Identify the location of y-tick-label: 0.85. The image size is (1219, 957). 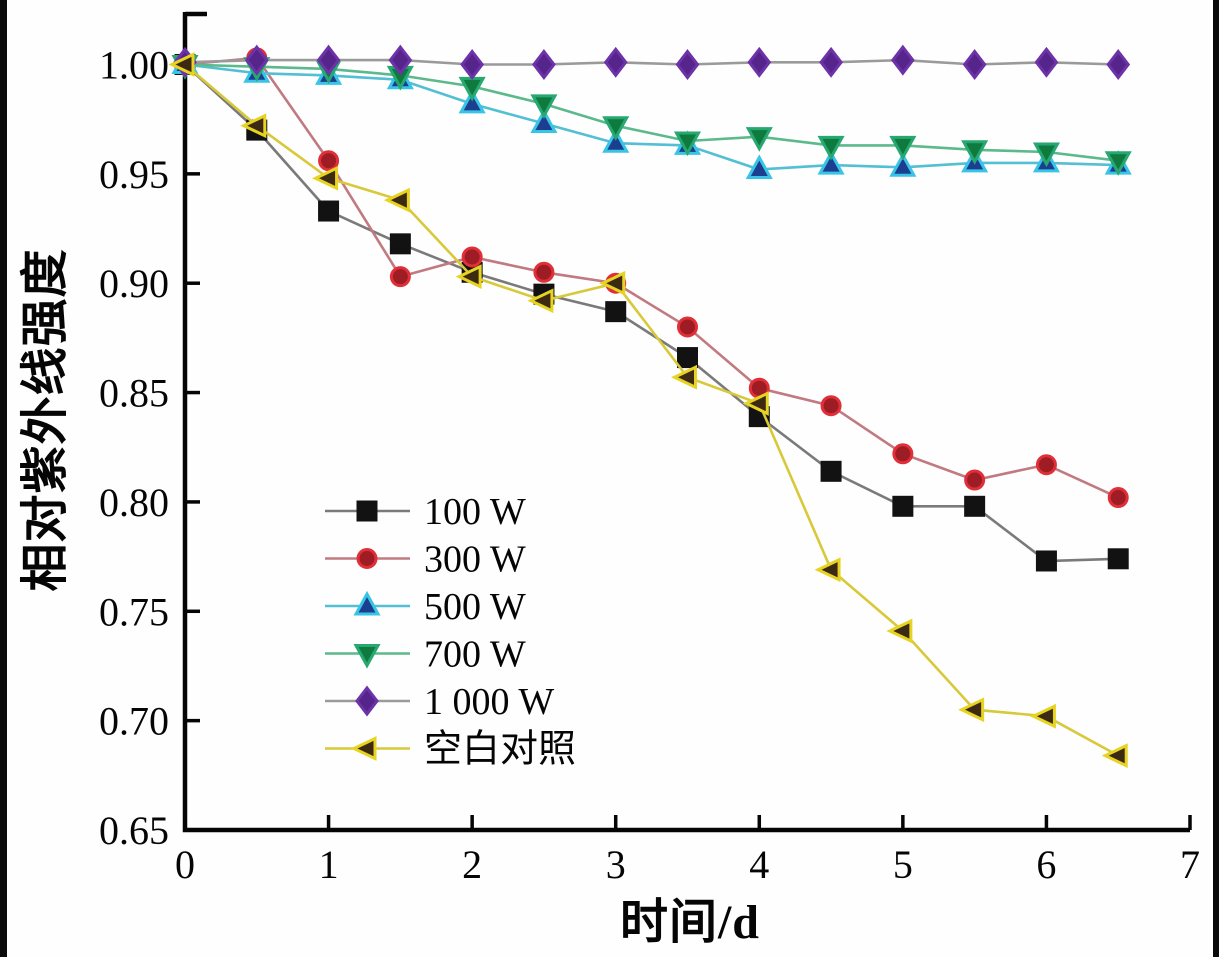
(134, 393).